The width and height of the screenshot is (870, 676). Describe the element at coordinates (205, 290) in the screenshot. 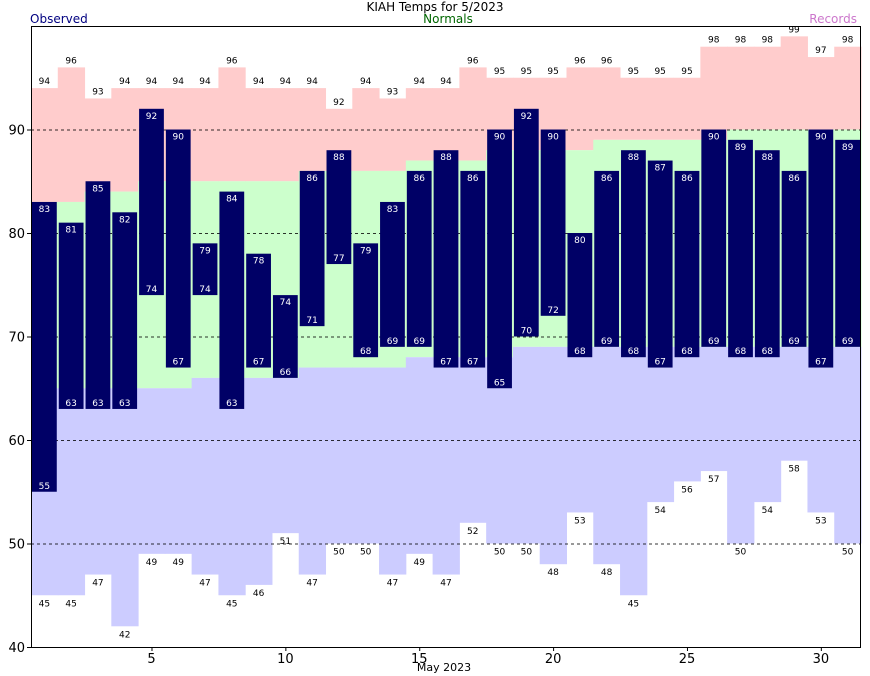

I see `observed-low-label: 74` at that location.